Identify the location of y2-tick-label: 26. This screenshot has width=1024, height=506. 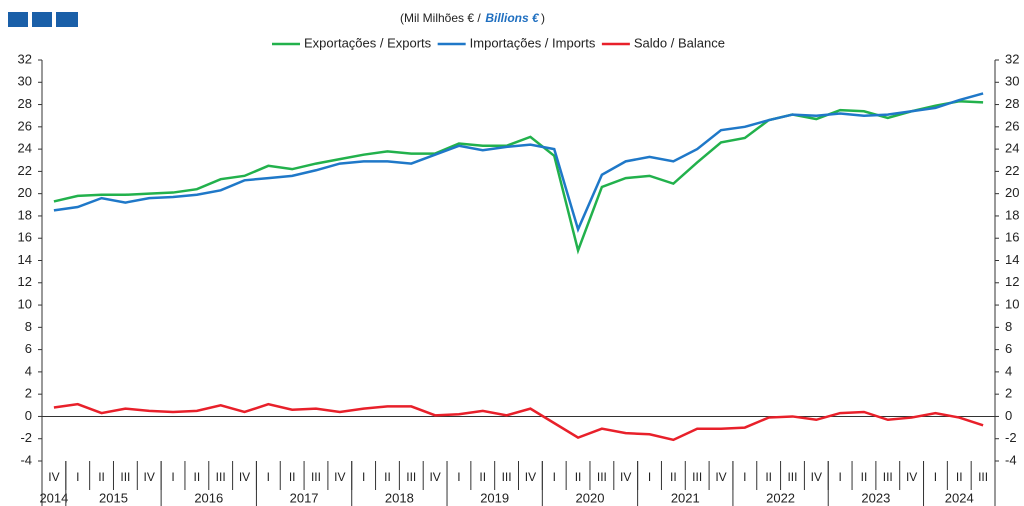
(1012, 125).